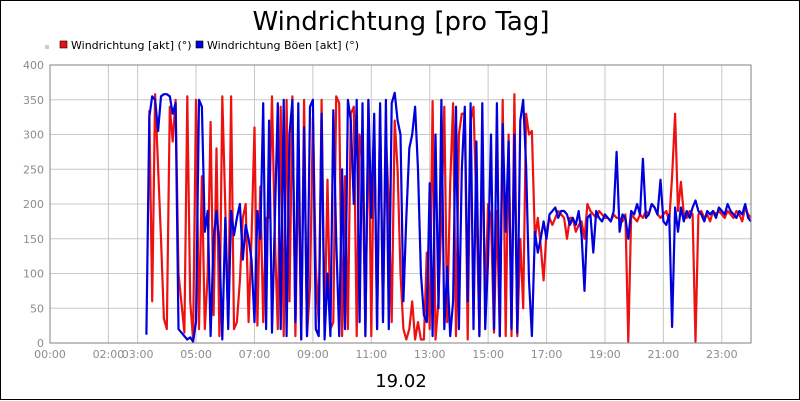 The height and width of the screenshot is (401, 800). I want to click on x-tick-label: 05:00, so click(196, 354).